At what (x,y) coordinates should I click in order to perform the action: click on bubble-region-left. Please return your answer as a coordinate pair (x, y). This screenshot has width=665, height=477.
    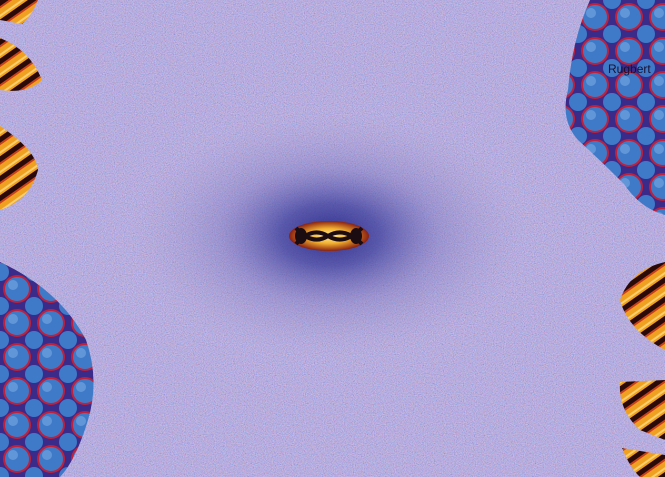
    Looking at the image, I should click on (47, 369).